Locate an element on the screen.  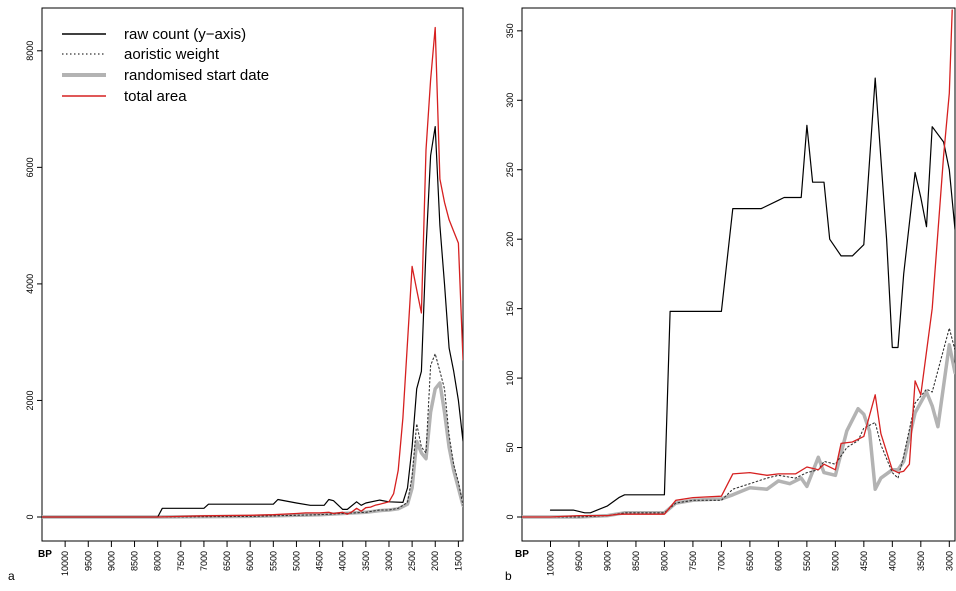
panel-a-x-tick-label: 1500 is located at coordinates (458, 561).